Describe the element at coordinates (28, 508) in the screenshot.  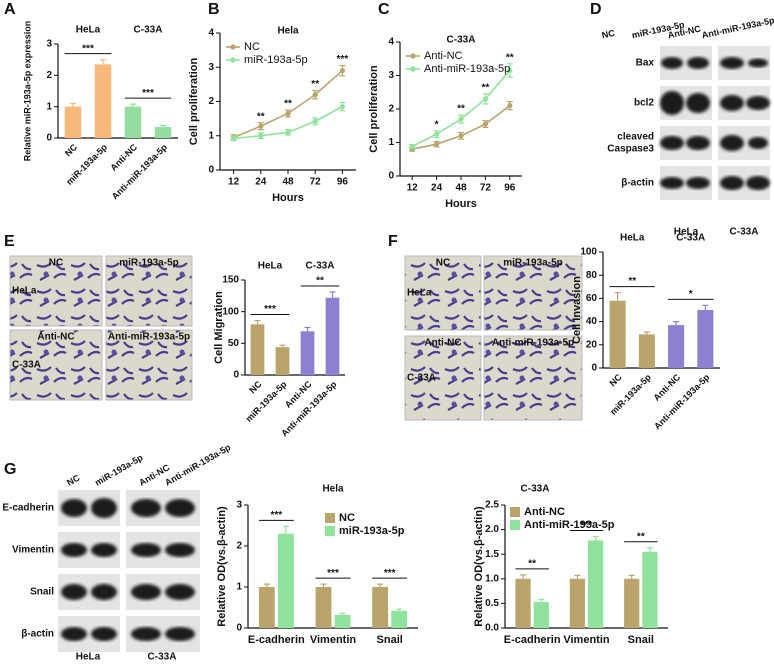
I see `blot-row-label: E-cadherin` at that location.